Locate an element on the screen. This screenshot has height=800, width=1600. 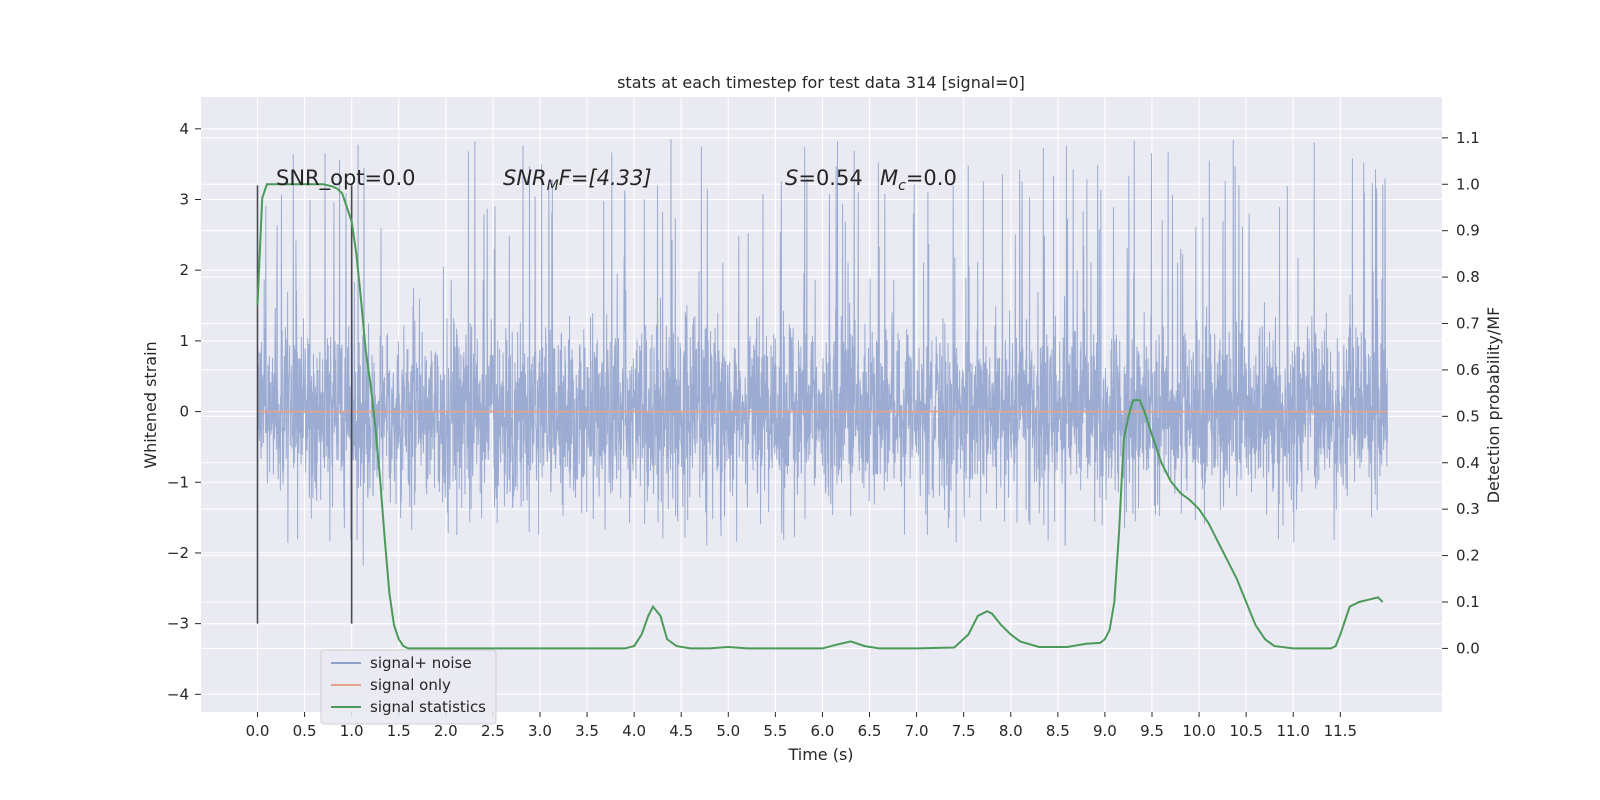
annotation-mc-main: M is located at coordinates (889, 178).